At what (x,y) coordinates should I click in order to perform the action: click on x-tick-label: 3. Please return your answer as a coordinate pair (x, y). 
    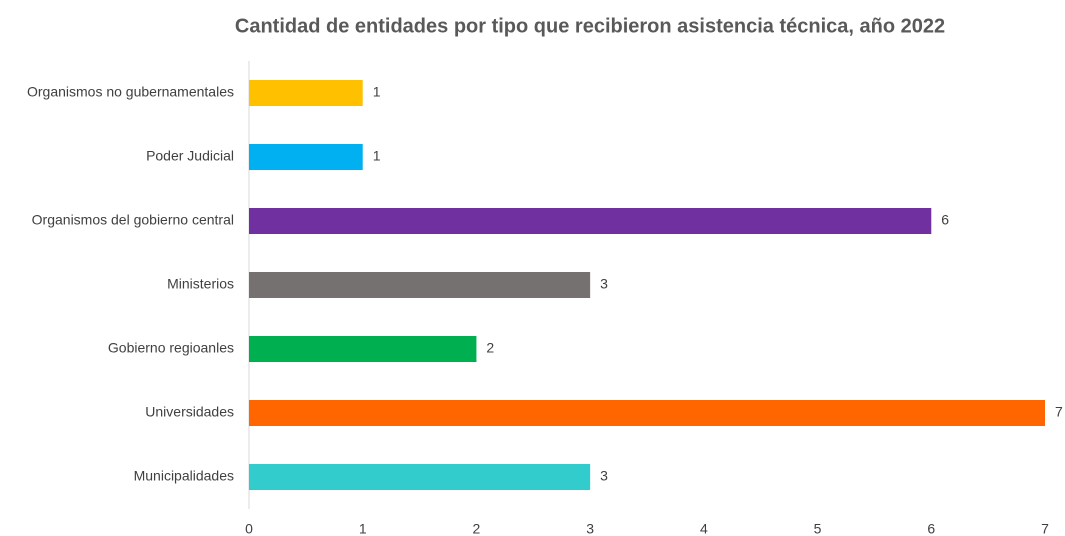
    Looking at the image, I should click on (590, 528).